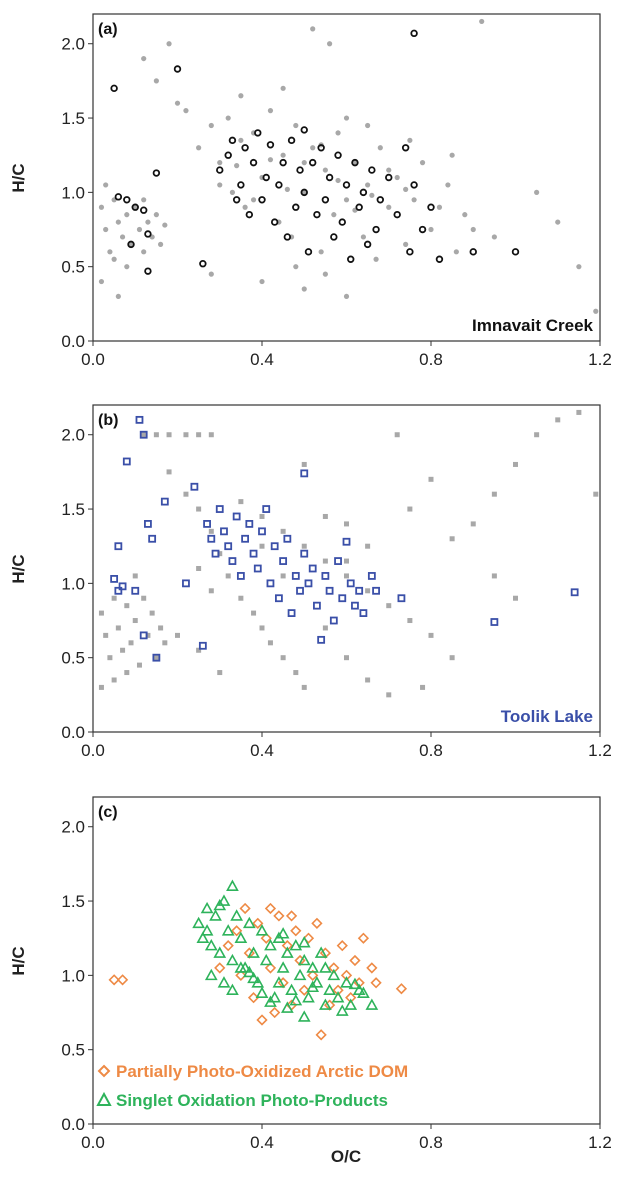 The height and width of the screenshot is (1180, 617). What do you see at coordinates (18, 960) in the screenshot?
I see `panel-c-ylabel: H/C` at bounding box center [18, 960].